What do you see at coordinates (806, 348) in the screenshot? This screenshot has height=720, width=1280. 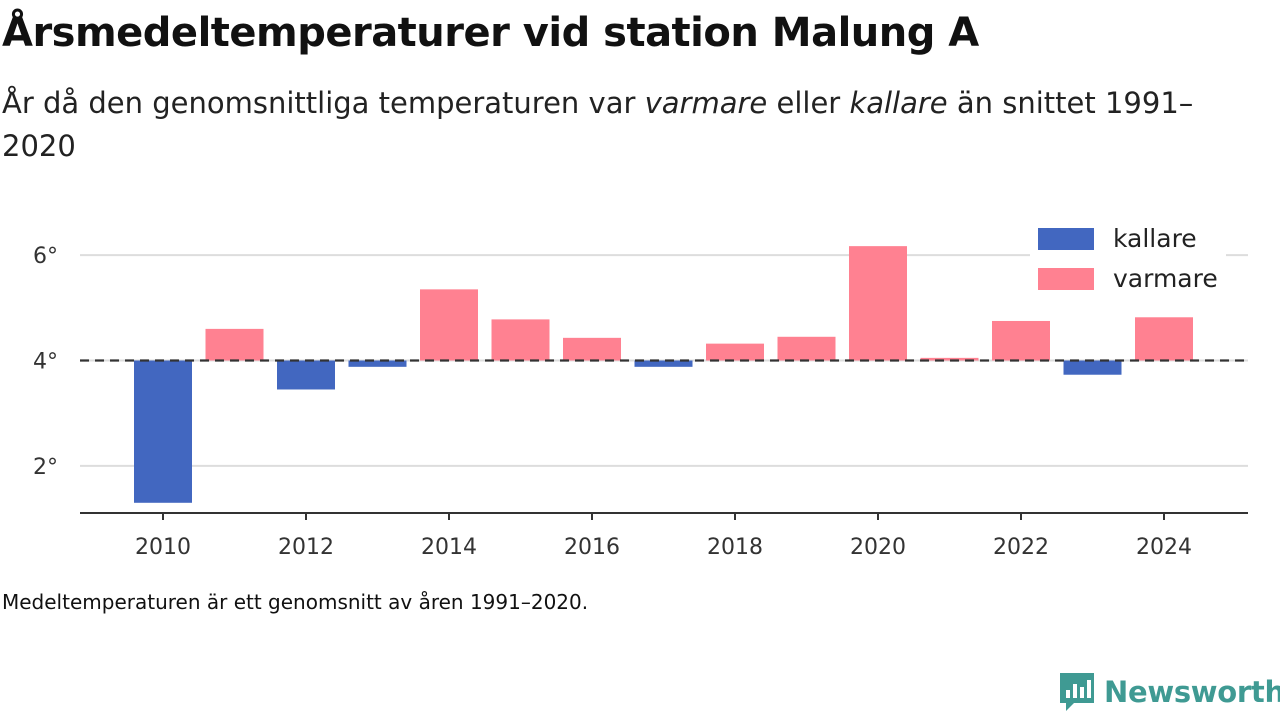 I see `bar-2019` at bounding box center [806, 348].